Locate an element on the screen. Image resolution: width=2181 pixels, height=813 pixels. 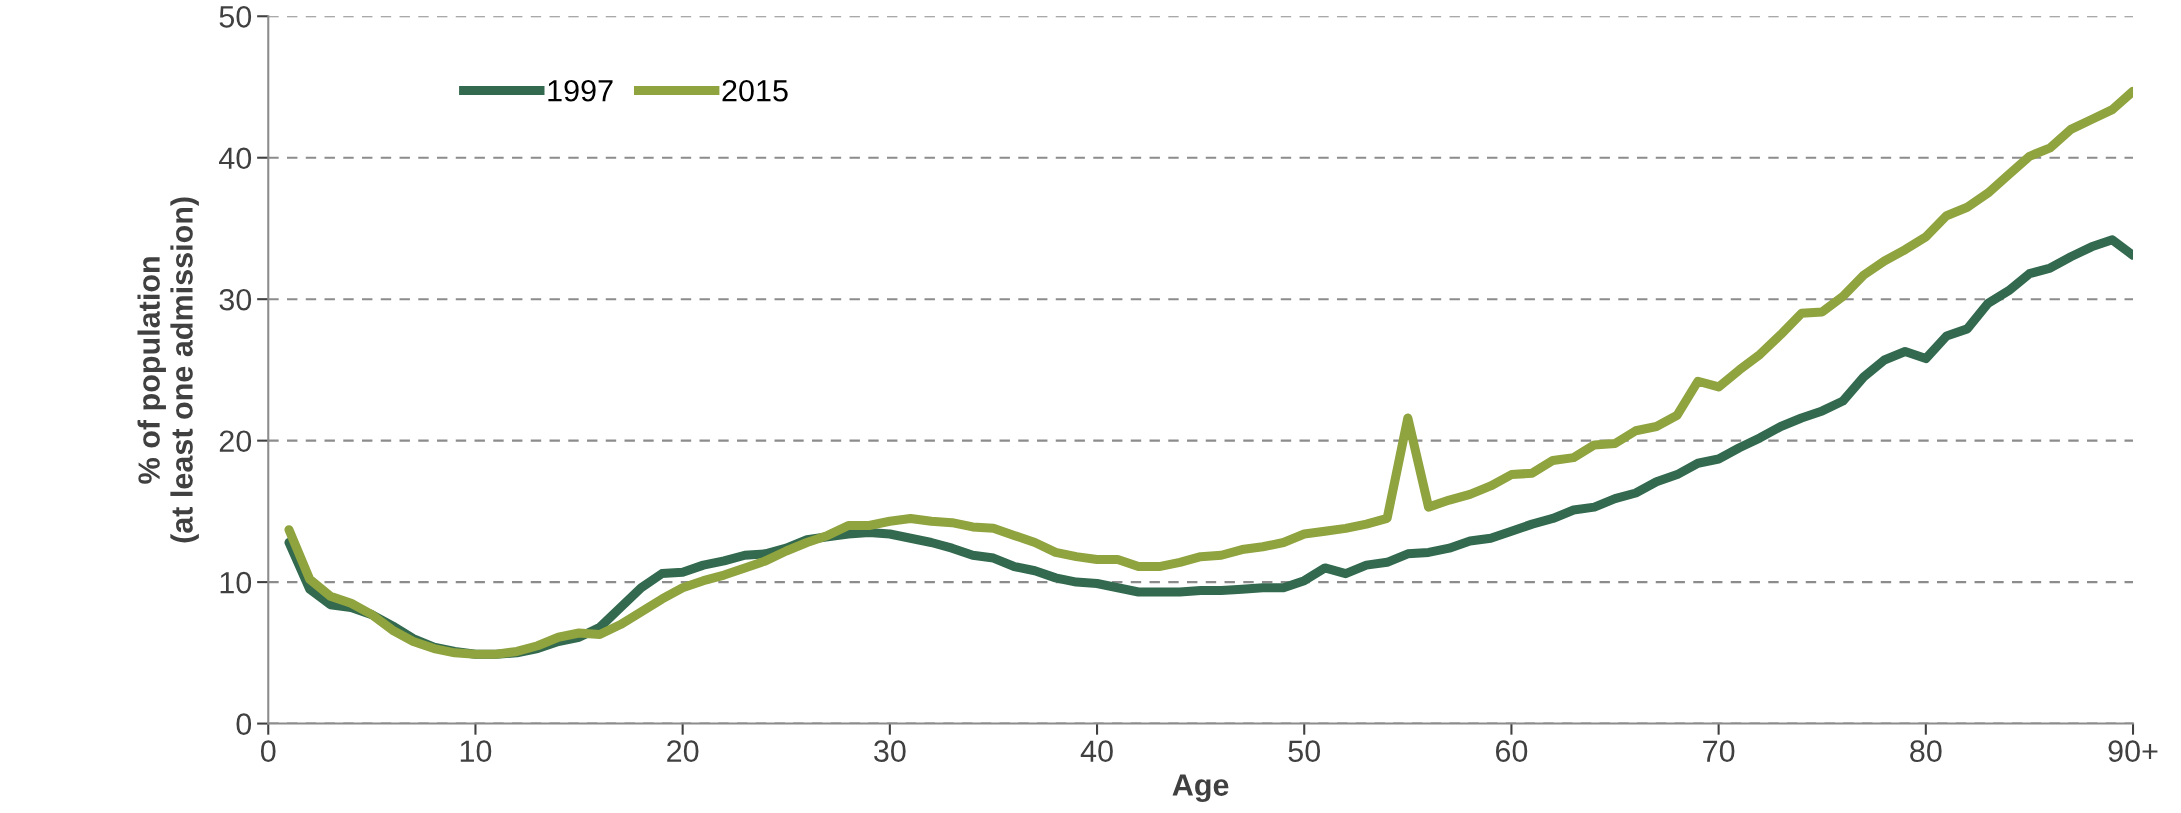
x-tick-label: 60 is located at coordinates (1511, 751).